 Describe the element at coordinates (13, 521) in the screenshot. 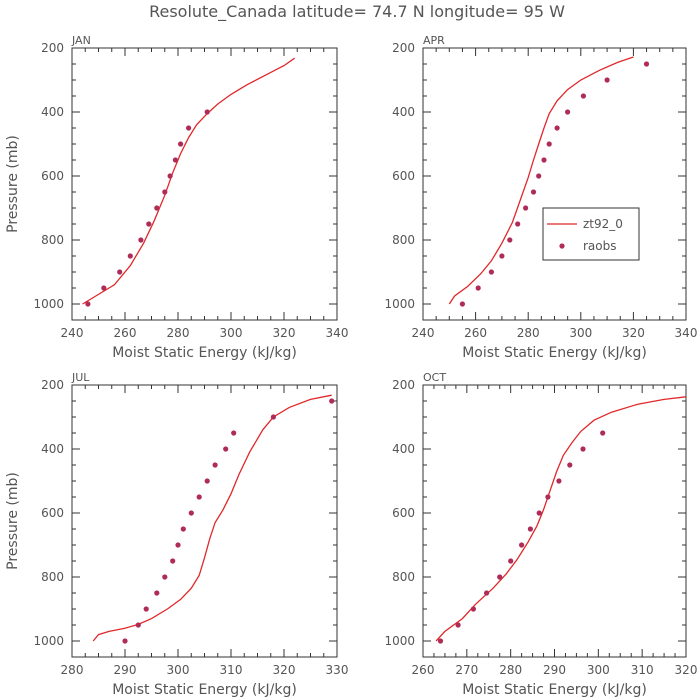

I see `y-axis-label: Pressure (mb)` at that location.